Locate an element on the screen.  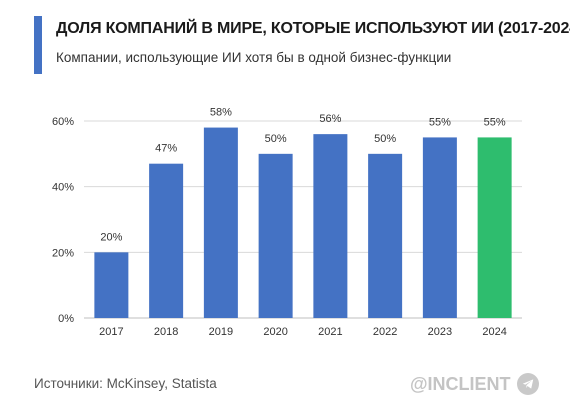
bar-2024 is located at coordinates (494, 227).